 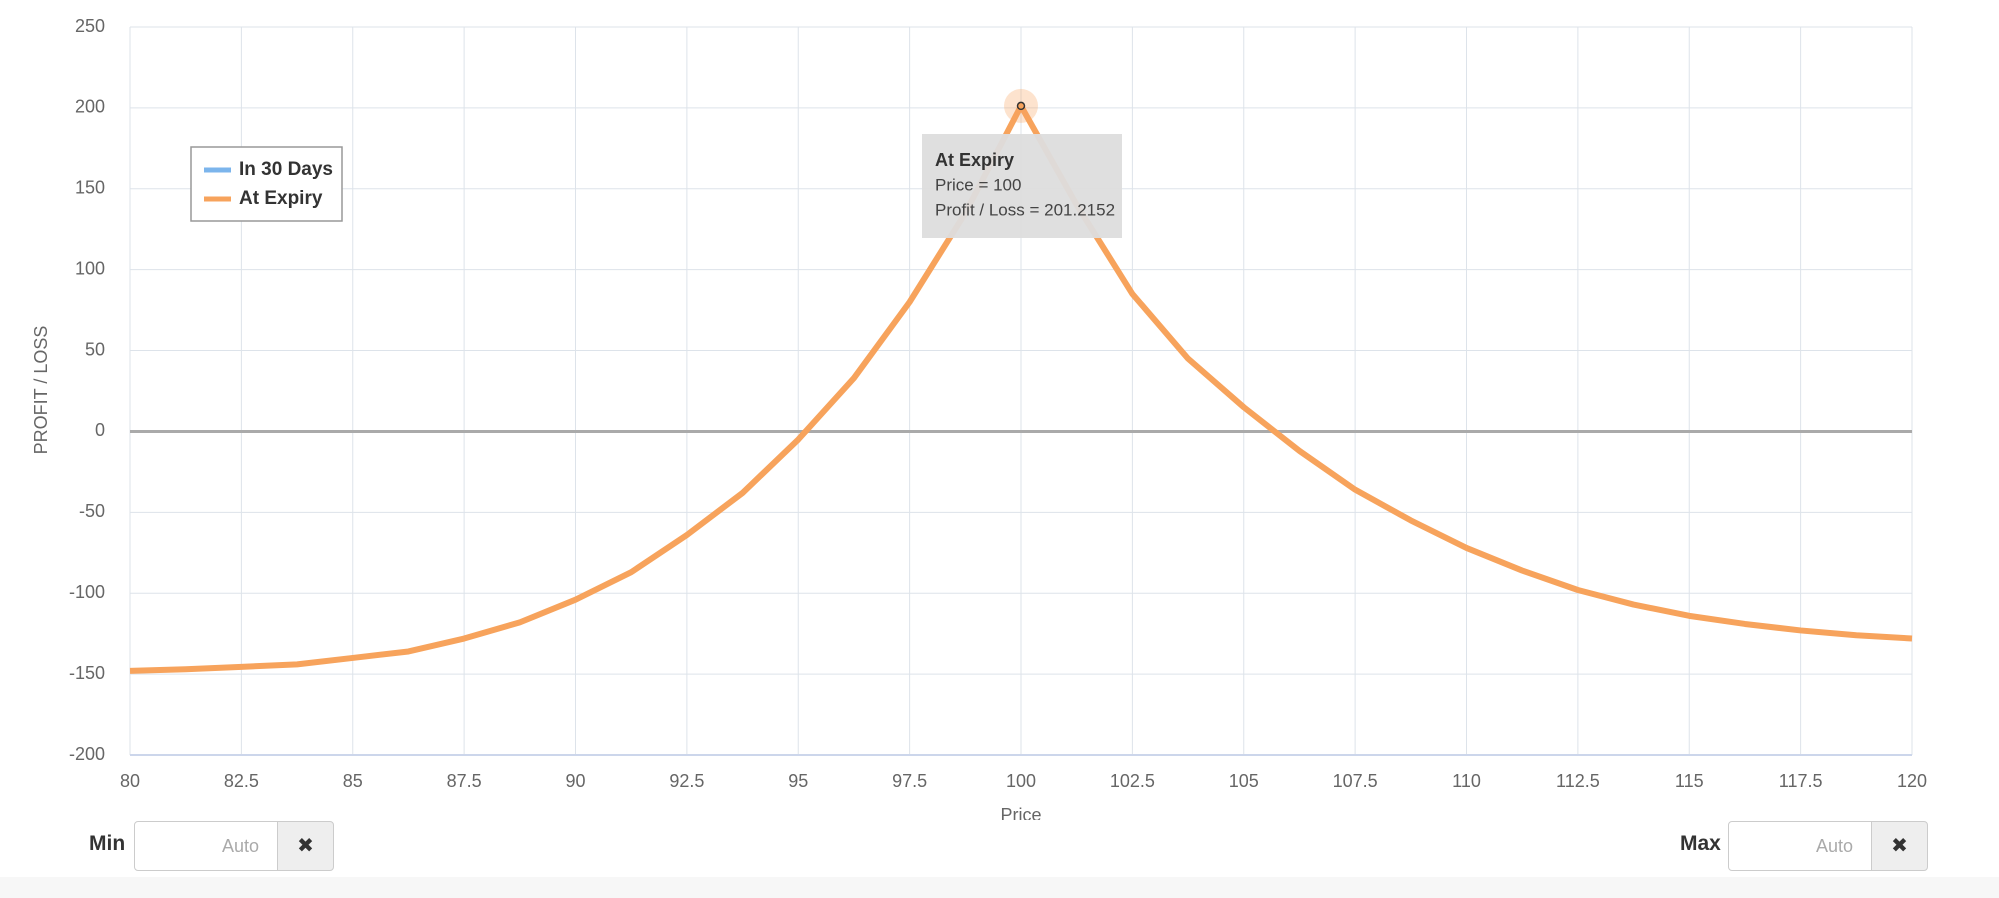 I want to click on x-tick-label: 117.5, so click(x=1801, y=781).